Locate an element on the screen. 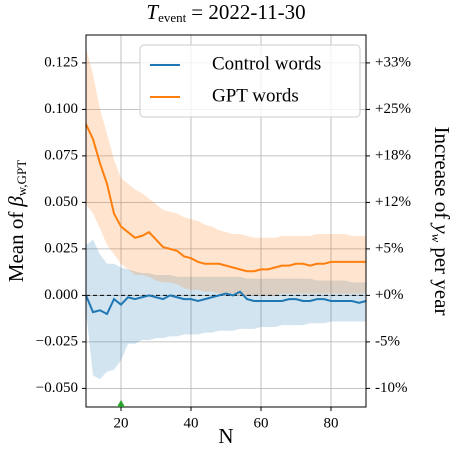 The image size is (454, 450). y-tick-label: 0.125 is located at coordinates (61, 62).